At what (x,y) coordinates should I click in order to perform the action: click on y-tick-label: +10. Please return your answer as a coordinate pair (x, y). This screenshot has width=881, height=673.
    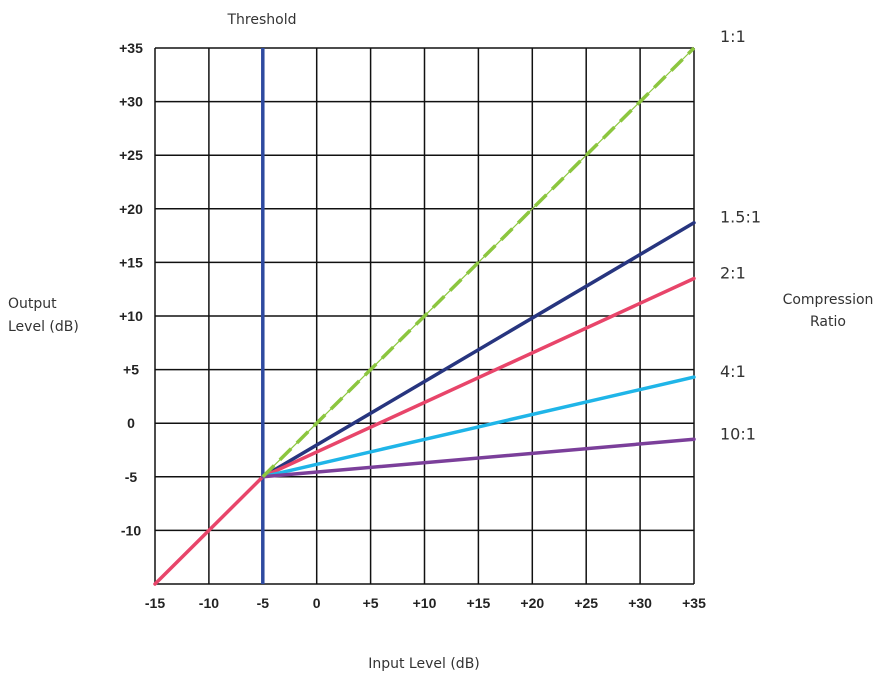
    Looking at the image, I should click on (131, 316).